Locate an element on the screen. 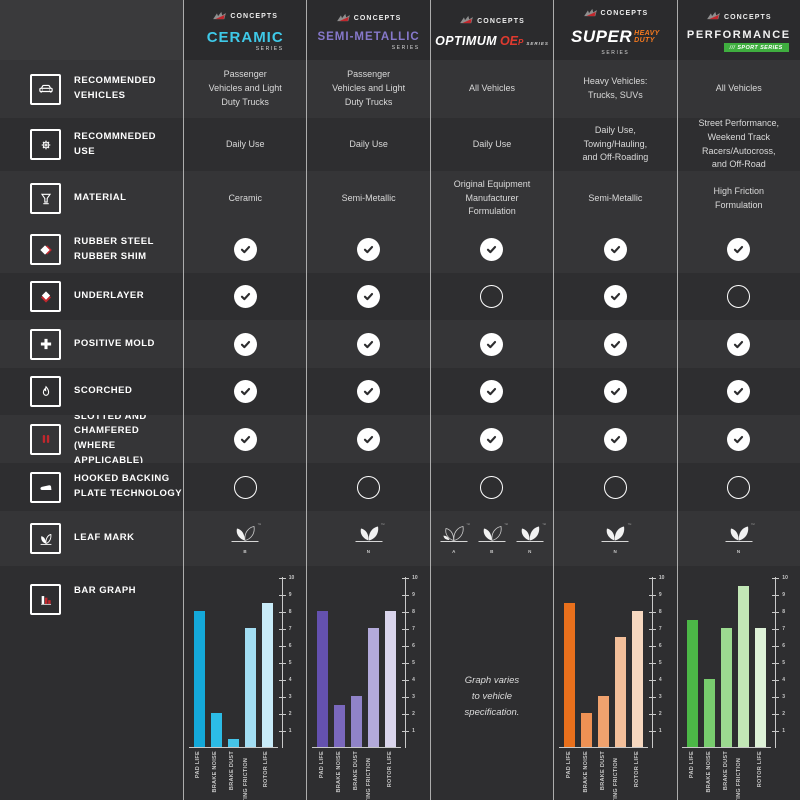  cell-underlayer-ceramic is located at coordinates (245, 296).